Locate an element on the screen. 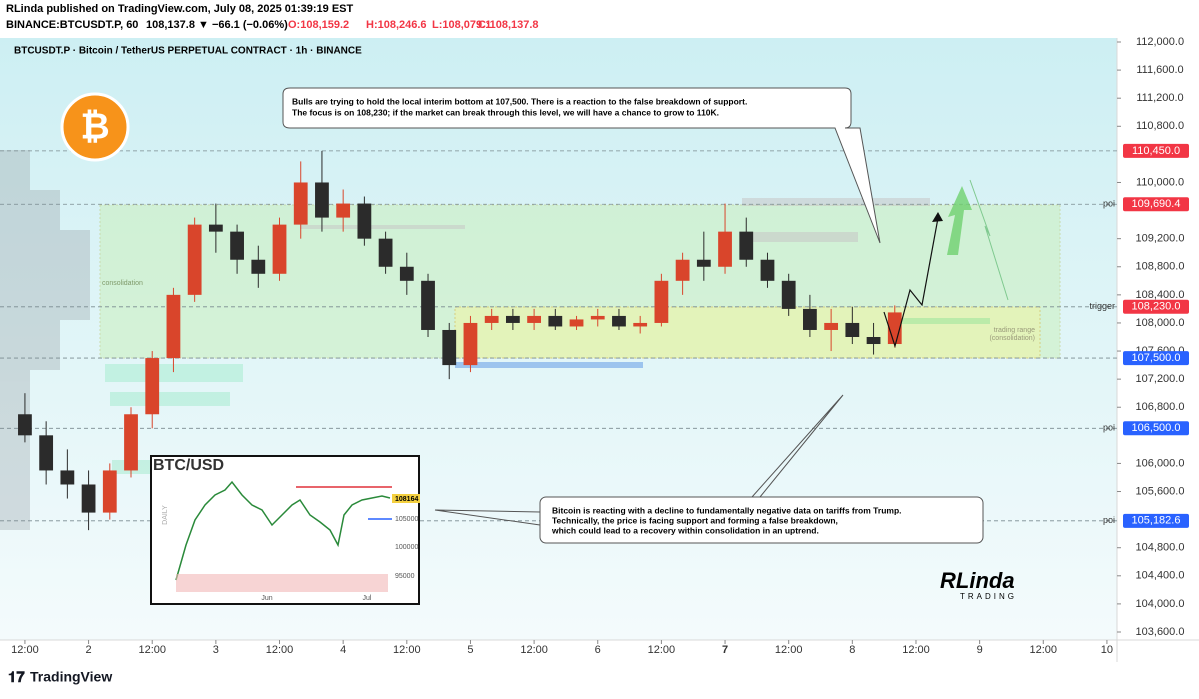 The height and width of the screenshot is (699, 1199). x-tick-label: 4 is located at coordinates (343, 650).